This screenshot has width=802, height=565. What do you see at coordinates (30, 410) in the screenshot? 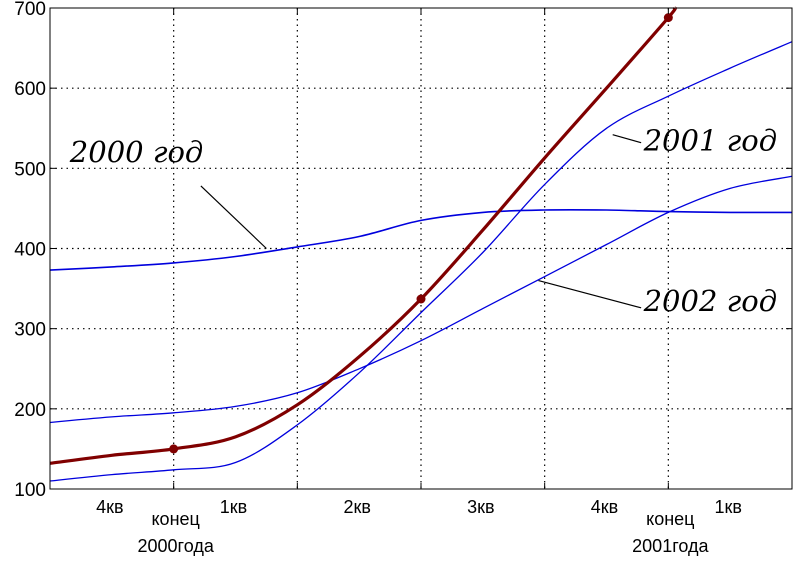
I see `y-tick-label: 200` at bounding box center [30, 410].